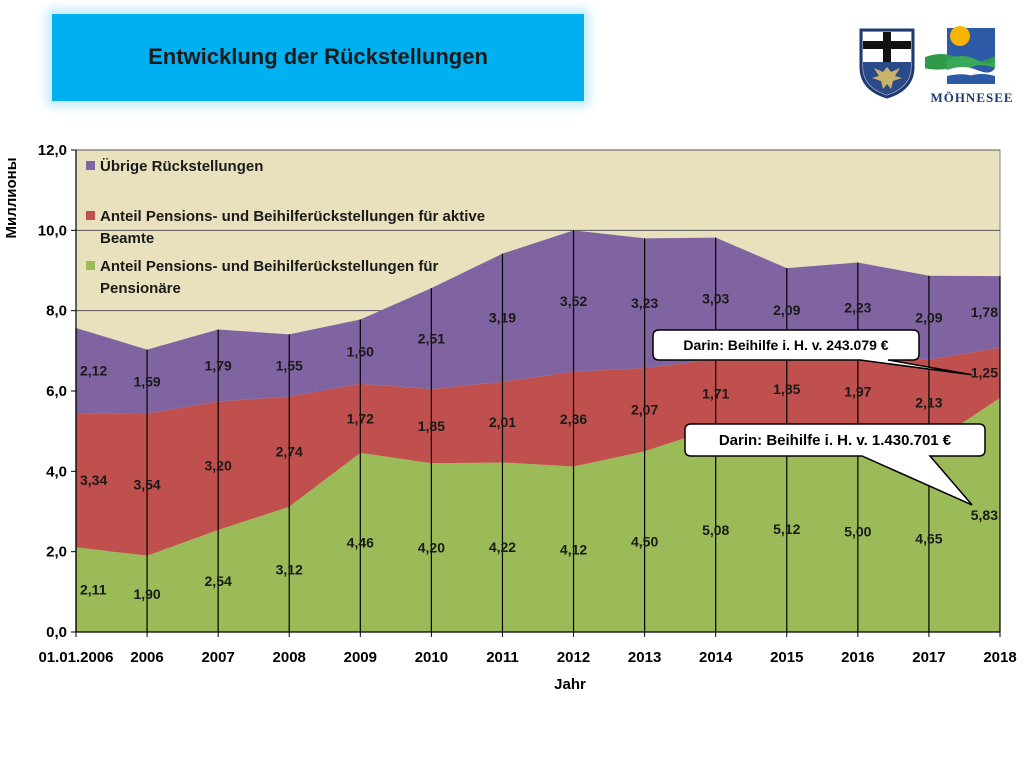 This screenshot has width=1024, height=768. Describe the element at coordinates (887, 63) in the screenshot. I see `coat-of-arms-logo` at that location.